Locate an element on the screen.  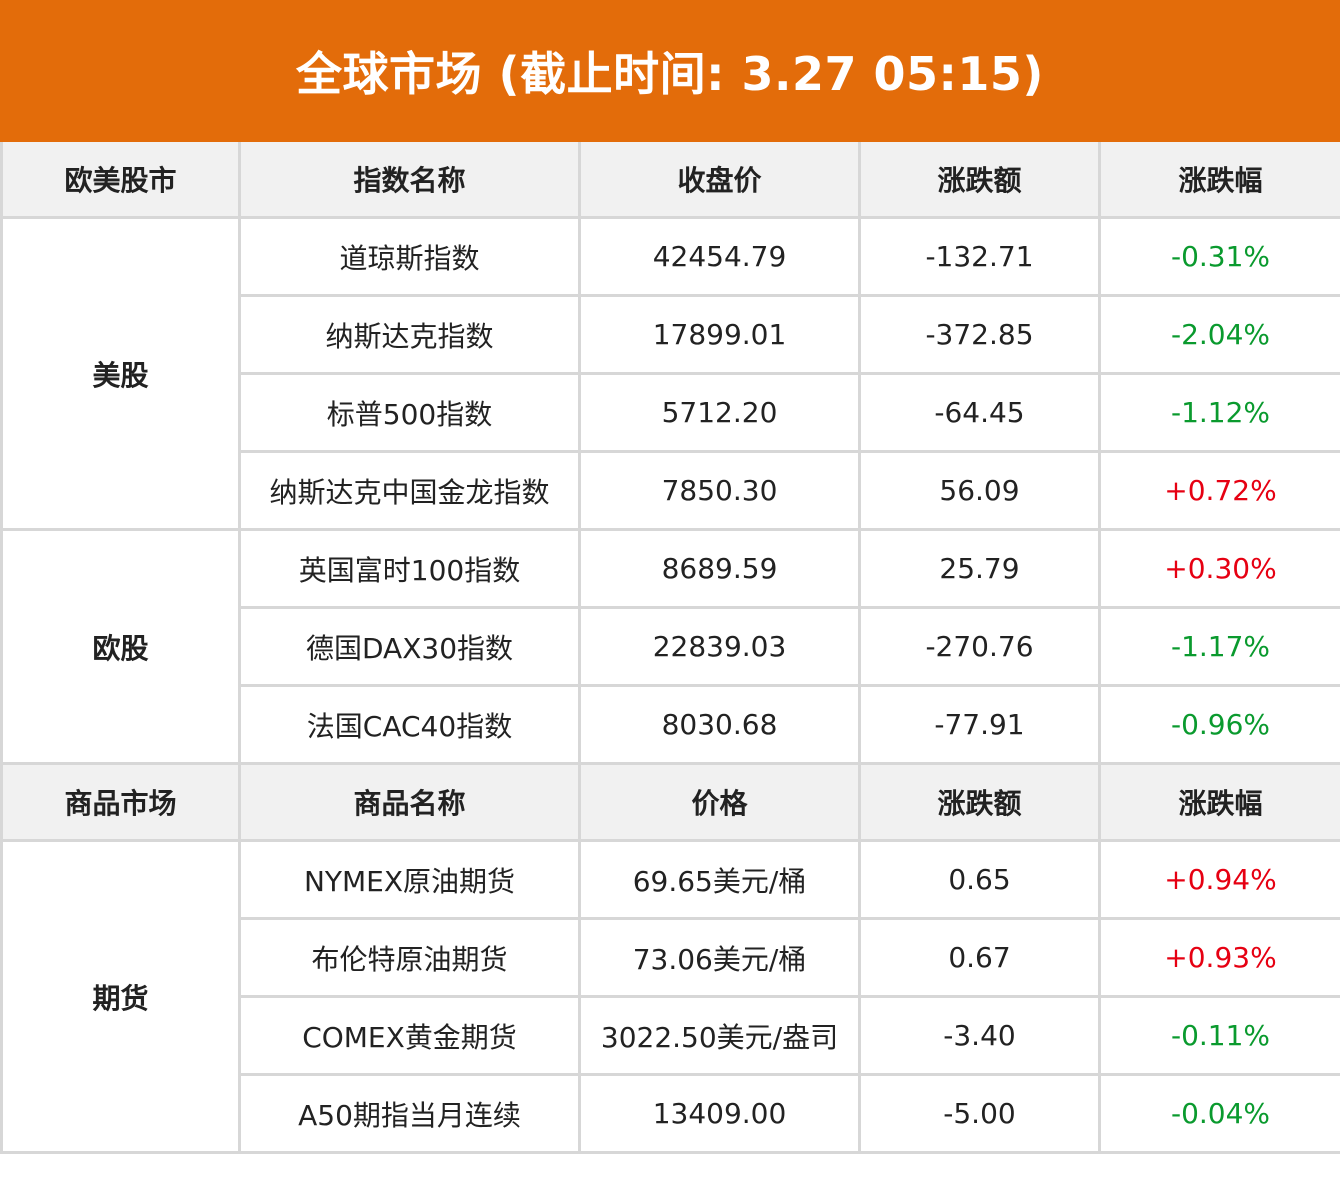
table-header-row: 商品市场 商品名称 价格 涨跌额 涨跌幅 is located at coordinates (670, 802).